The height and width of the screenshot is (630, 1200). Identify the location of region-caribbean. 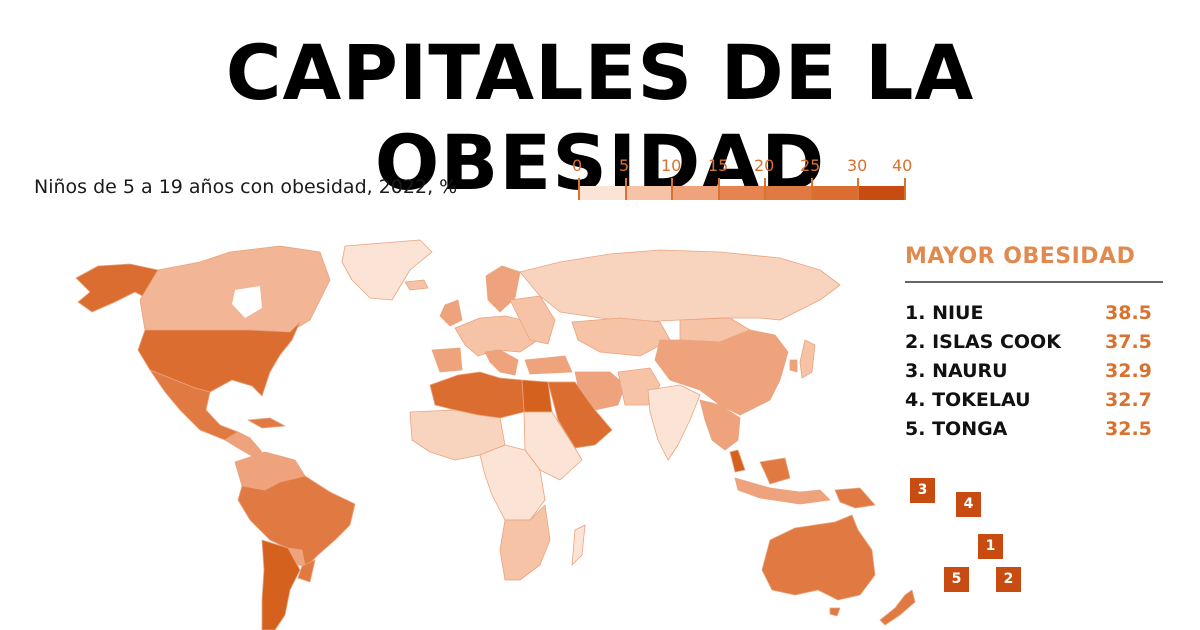
(266, 423).